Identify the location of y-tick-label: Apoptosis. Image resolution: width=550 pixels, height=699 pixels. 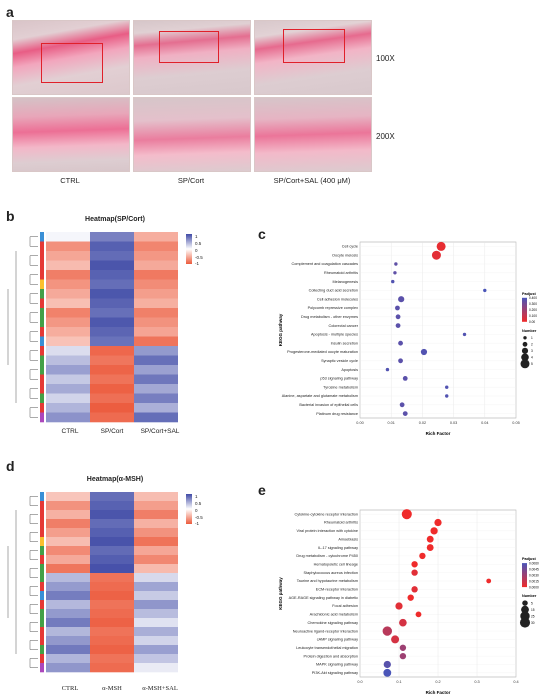
(349, 370).